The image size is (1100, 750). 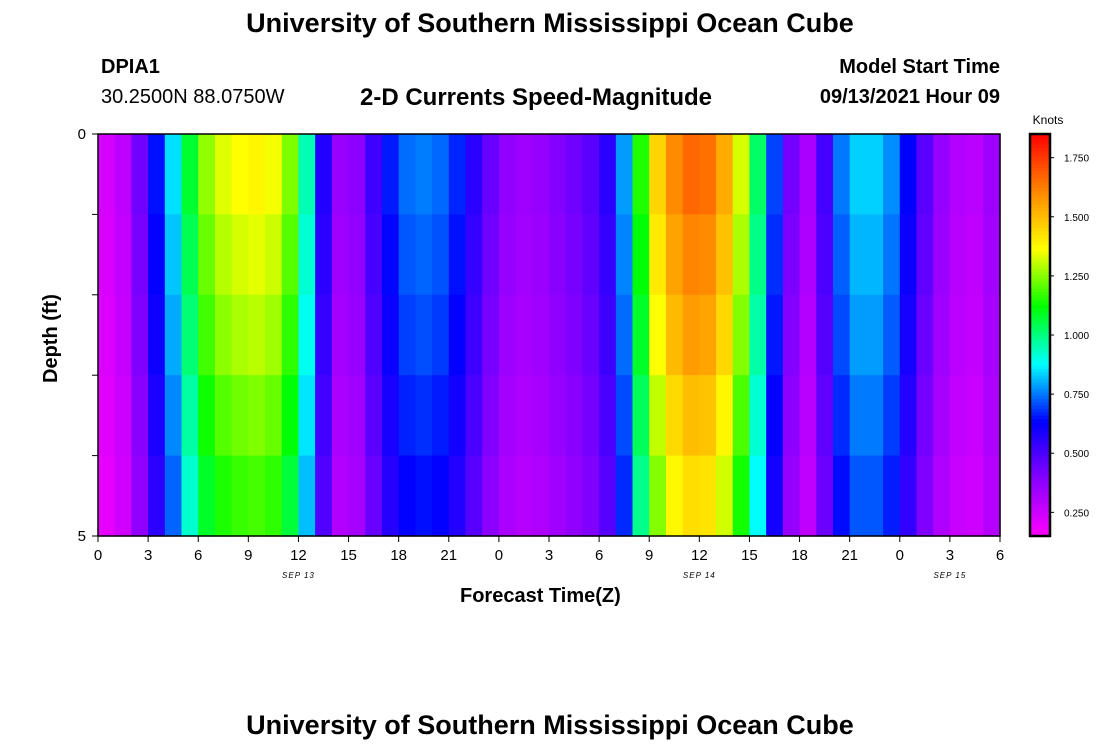 What do you see at coordinates (1076, 277) in the screenshot?
I see `colorbar-tick-label: 1.250` at bounding box center [1076, 277].